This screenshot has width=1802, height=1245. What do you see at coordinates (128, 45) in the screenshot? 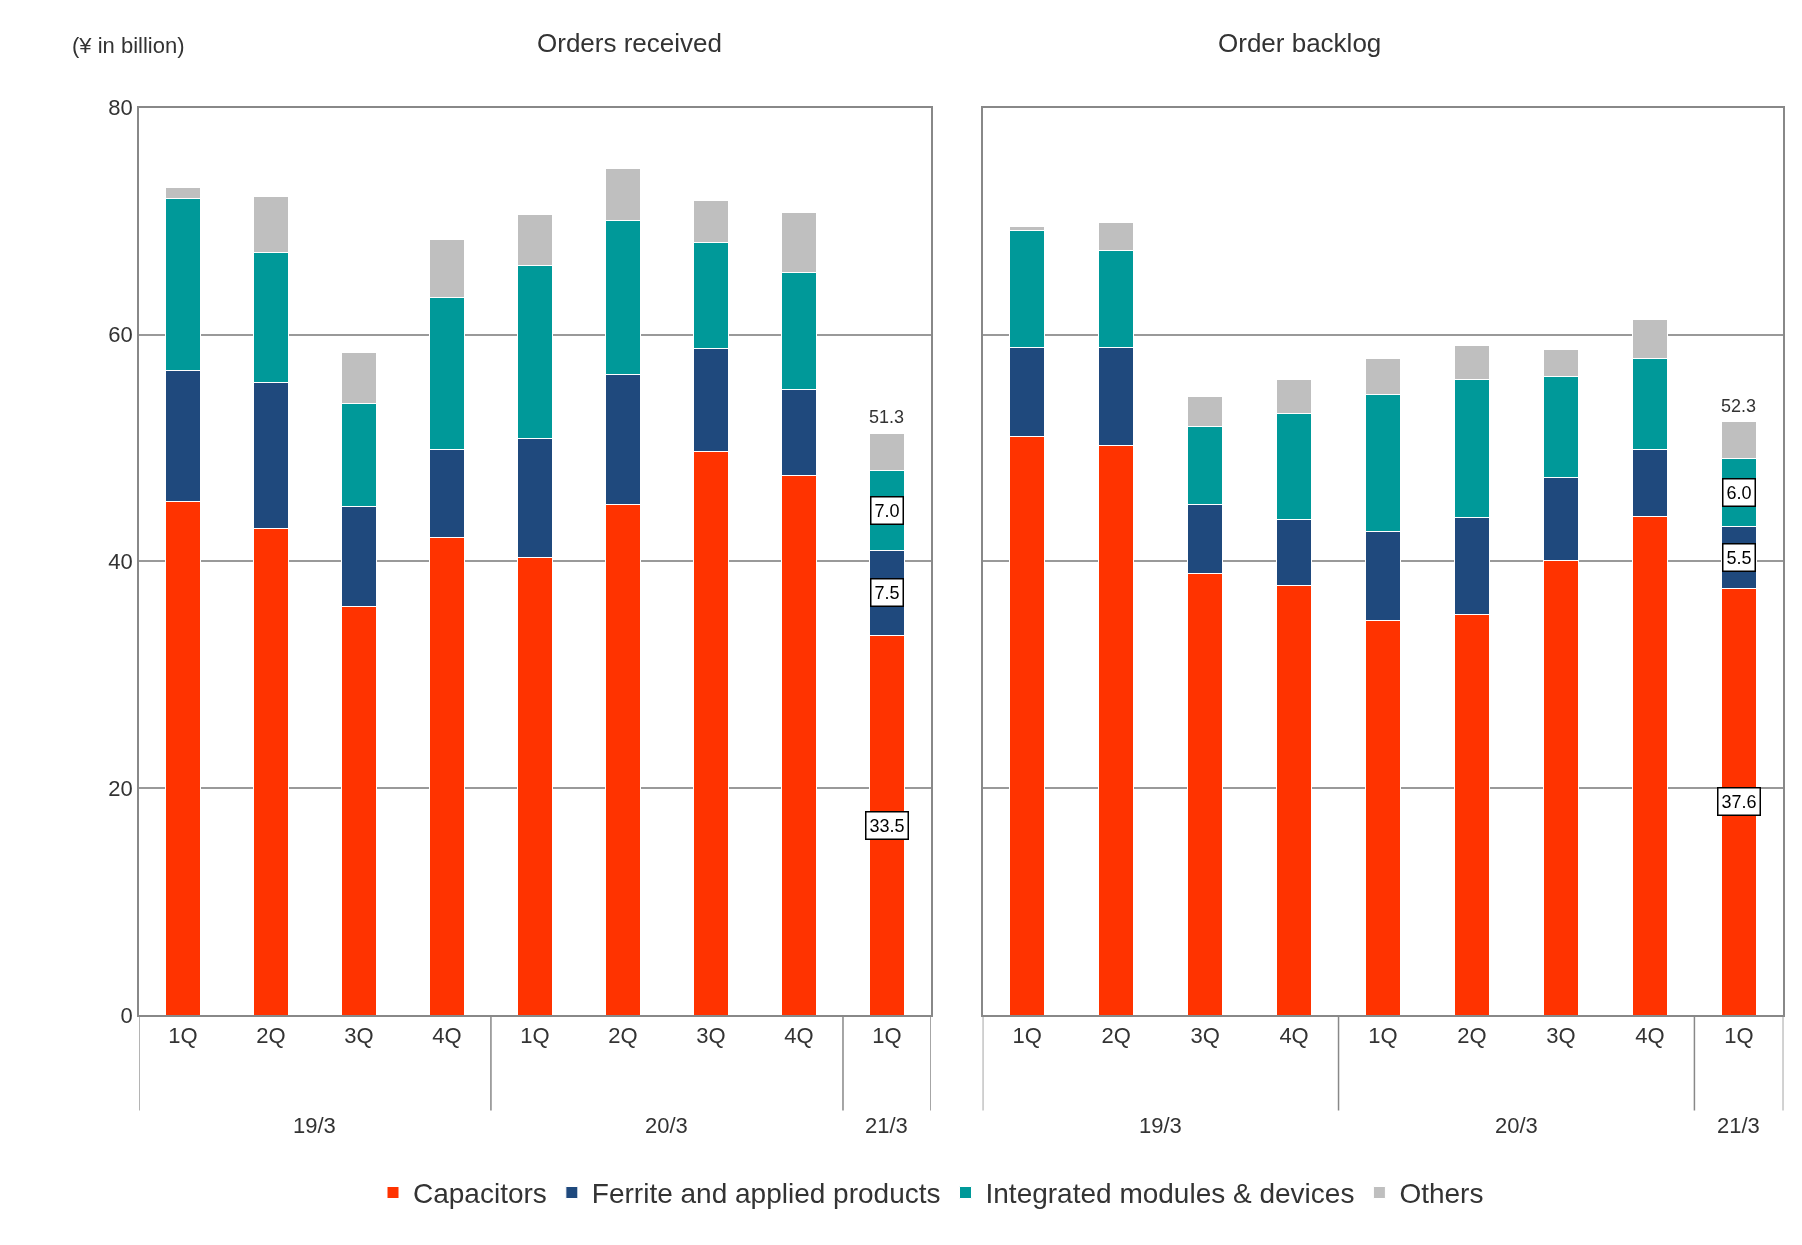
I see `y-axis-title: (¥ in billion)` at bounding box center [128, 45].